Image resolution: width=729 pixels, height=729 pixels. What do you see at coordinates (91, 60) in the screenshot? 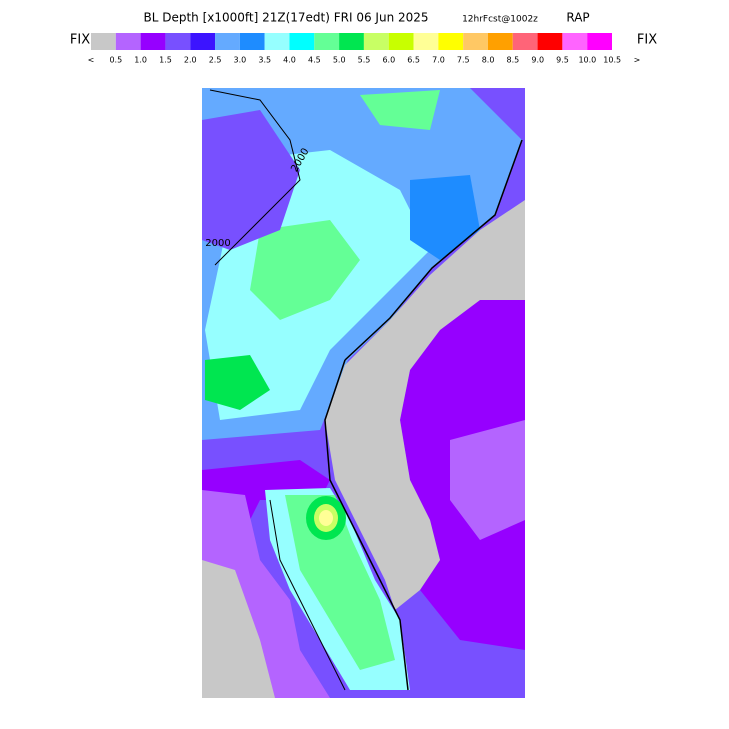
I see `colorbar-label: <` at bounding box center [91, 60].